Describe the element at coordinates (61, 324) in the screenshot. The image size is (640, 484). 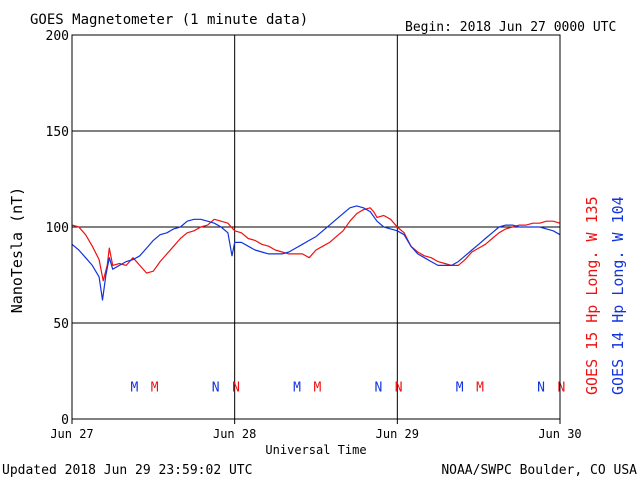
I see `y-tick-label: 50` at that location.